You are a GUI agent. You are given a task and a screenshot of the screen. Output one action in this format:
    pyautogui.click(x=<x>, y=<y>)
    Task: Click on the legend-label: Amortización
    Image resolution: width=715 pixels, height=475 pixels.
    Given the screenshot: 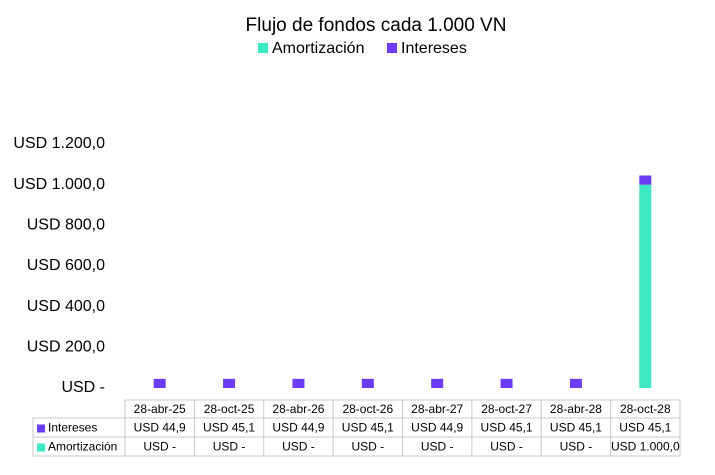 What is the action you would take?
    pyautogui.click(x=318, y=48)
    